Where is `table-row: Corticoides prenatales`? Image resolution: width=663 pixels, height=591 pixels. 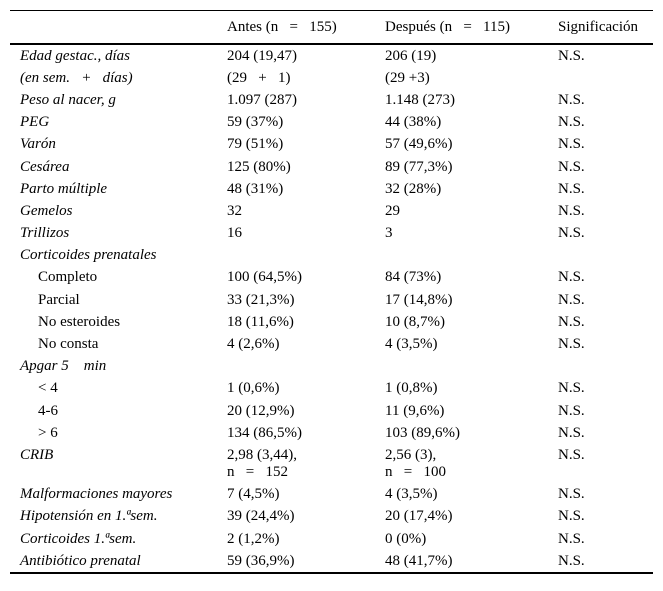 table-row: Corticoides prenatales is located at coordinates (331, 256).